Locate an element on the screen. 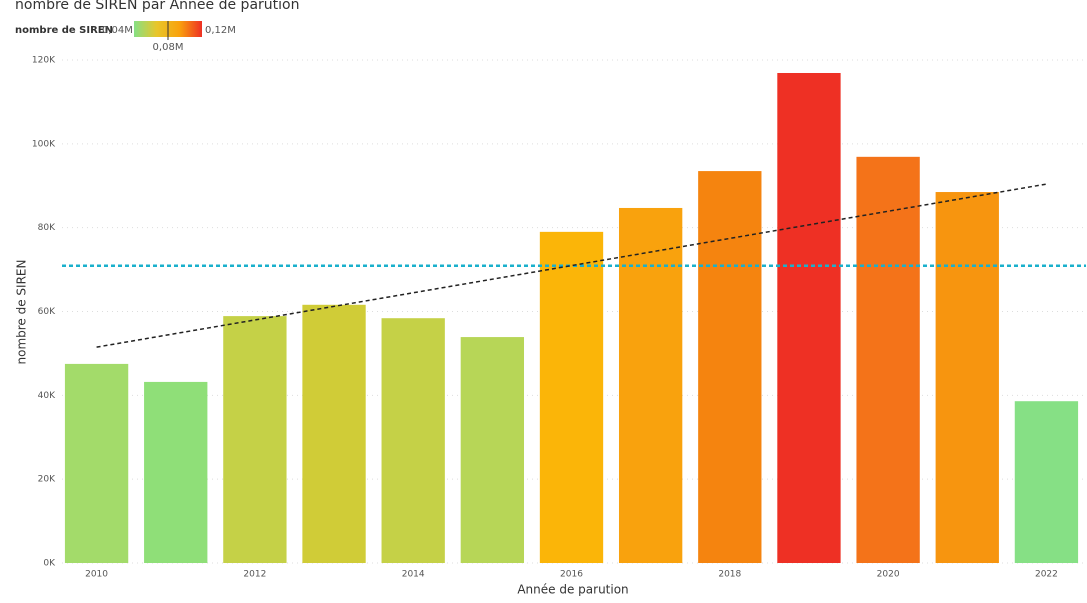 The width and height of the screenshot is (1087, 603). legend-min-label: 0,04M is located at coordinates (117, 30).